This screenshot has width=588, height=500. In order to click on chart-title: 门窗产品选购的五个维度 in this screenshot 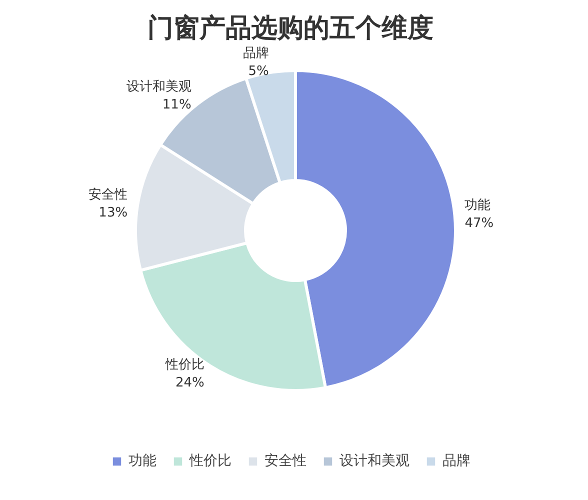, I will do `click(291, 29)`.